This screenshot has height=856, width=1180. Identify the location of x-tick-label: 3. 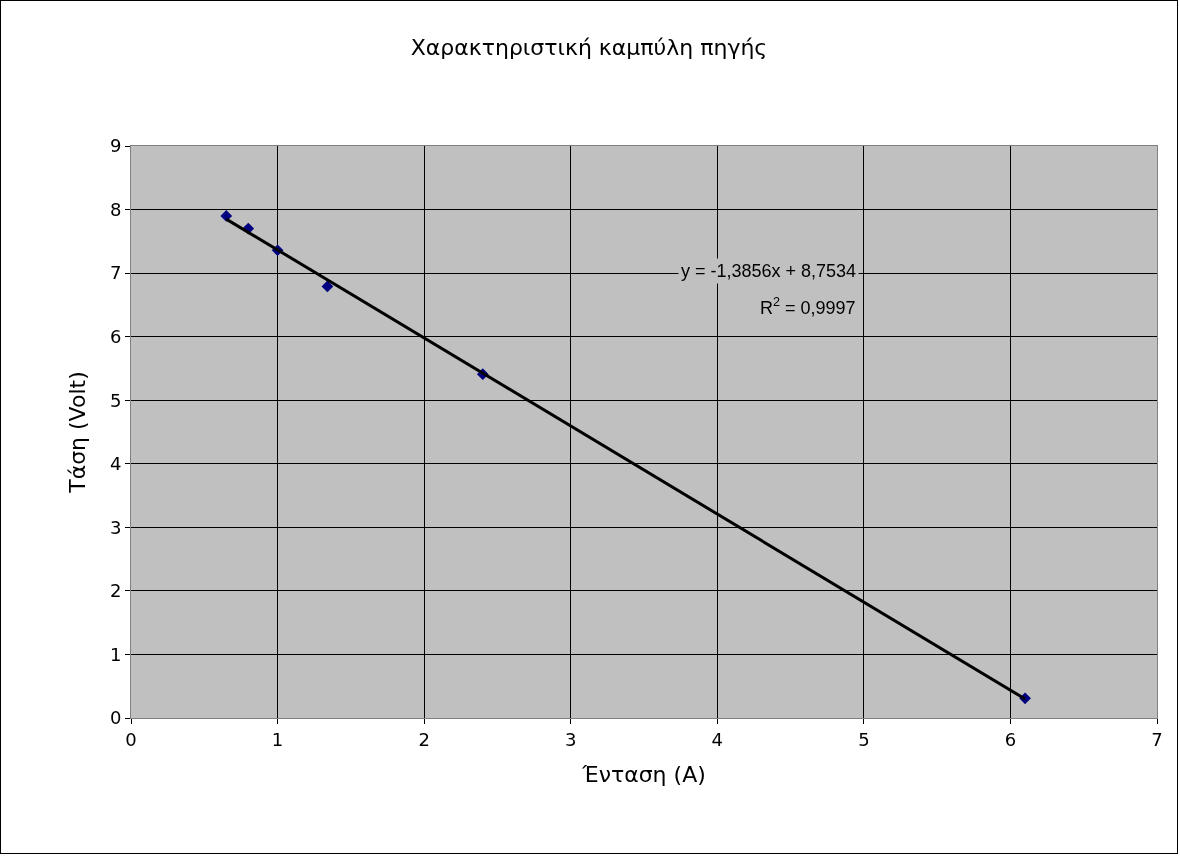
(570, 739).